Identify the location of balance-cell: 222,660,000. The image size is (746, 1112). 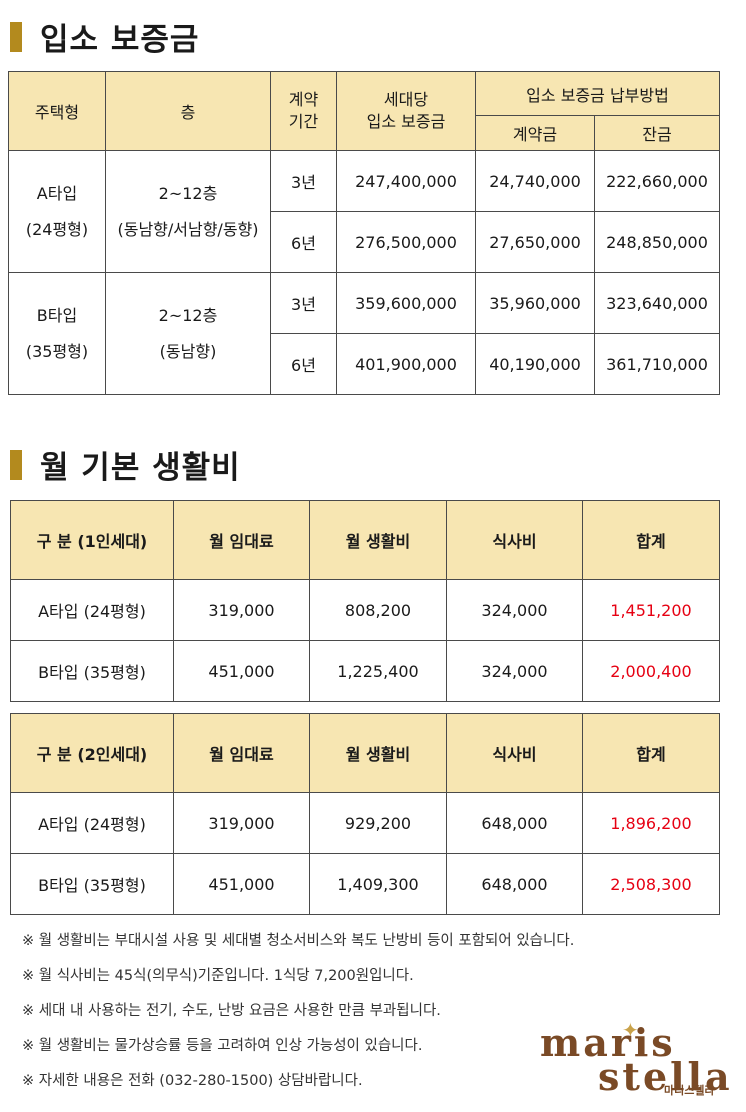
(657, 181).